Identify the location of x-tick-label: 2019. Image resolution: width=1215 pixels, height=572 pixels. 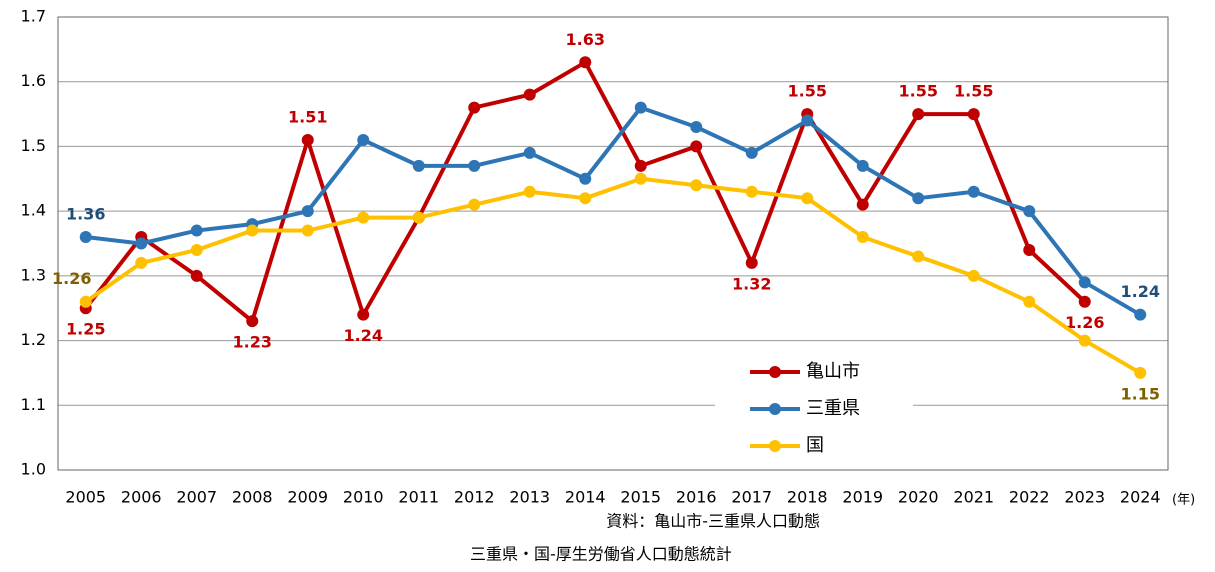
(862, 497).